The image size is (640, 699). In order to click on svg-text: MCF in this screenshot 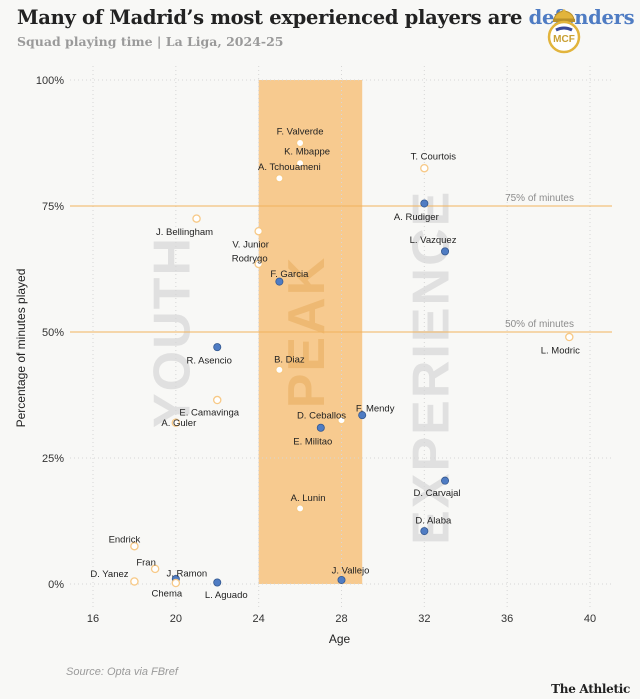, I will do `click(564, 39)`.